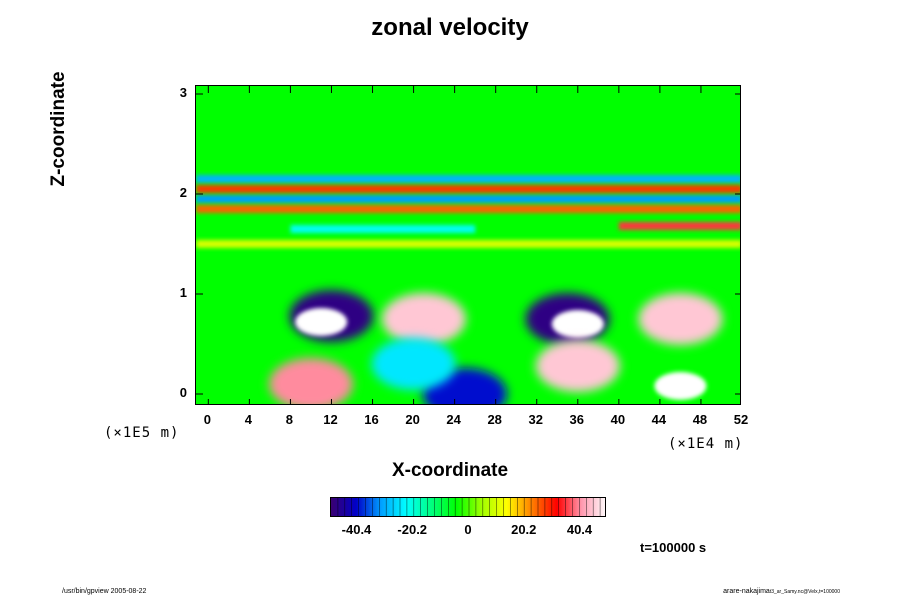 The height and width of the screenshot is (600, 900). I want to click on x-tick-label: 28, so click(494, 419).